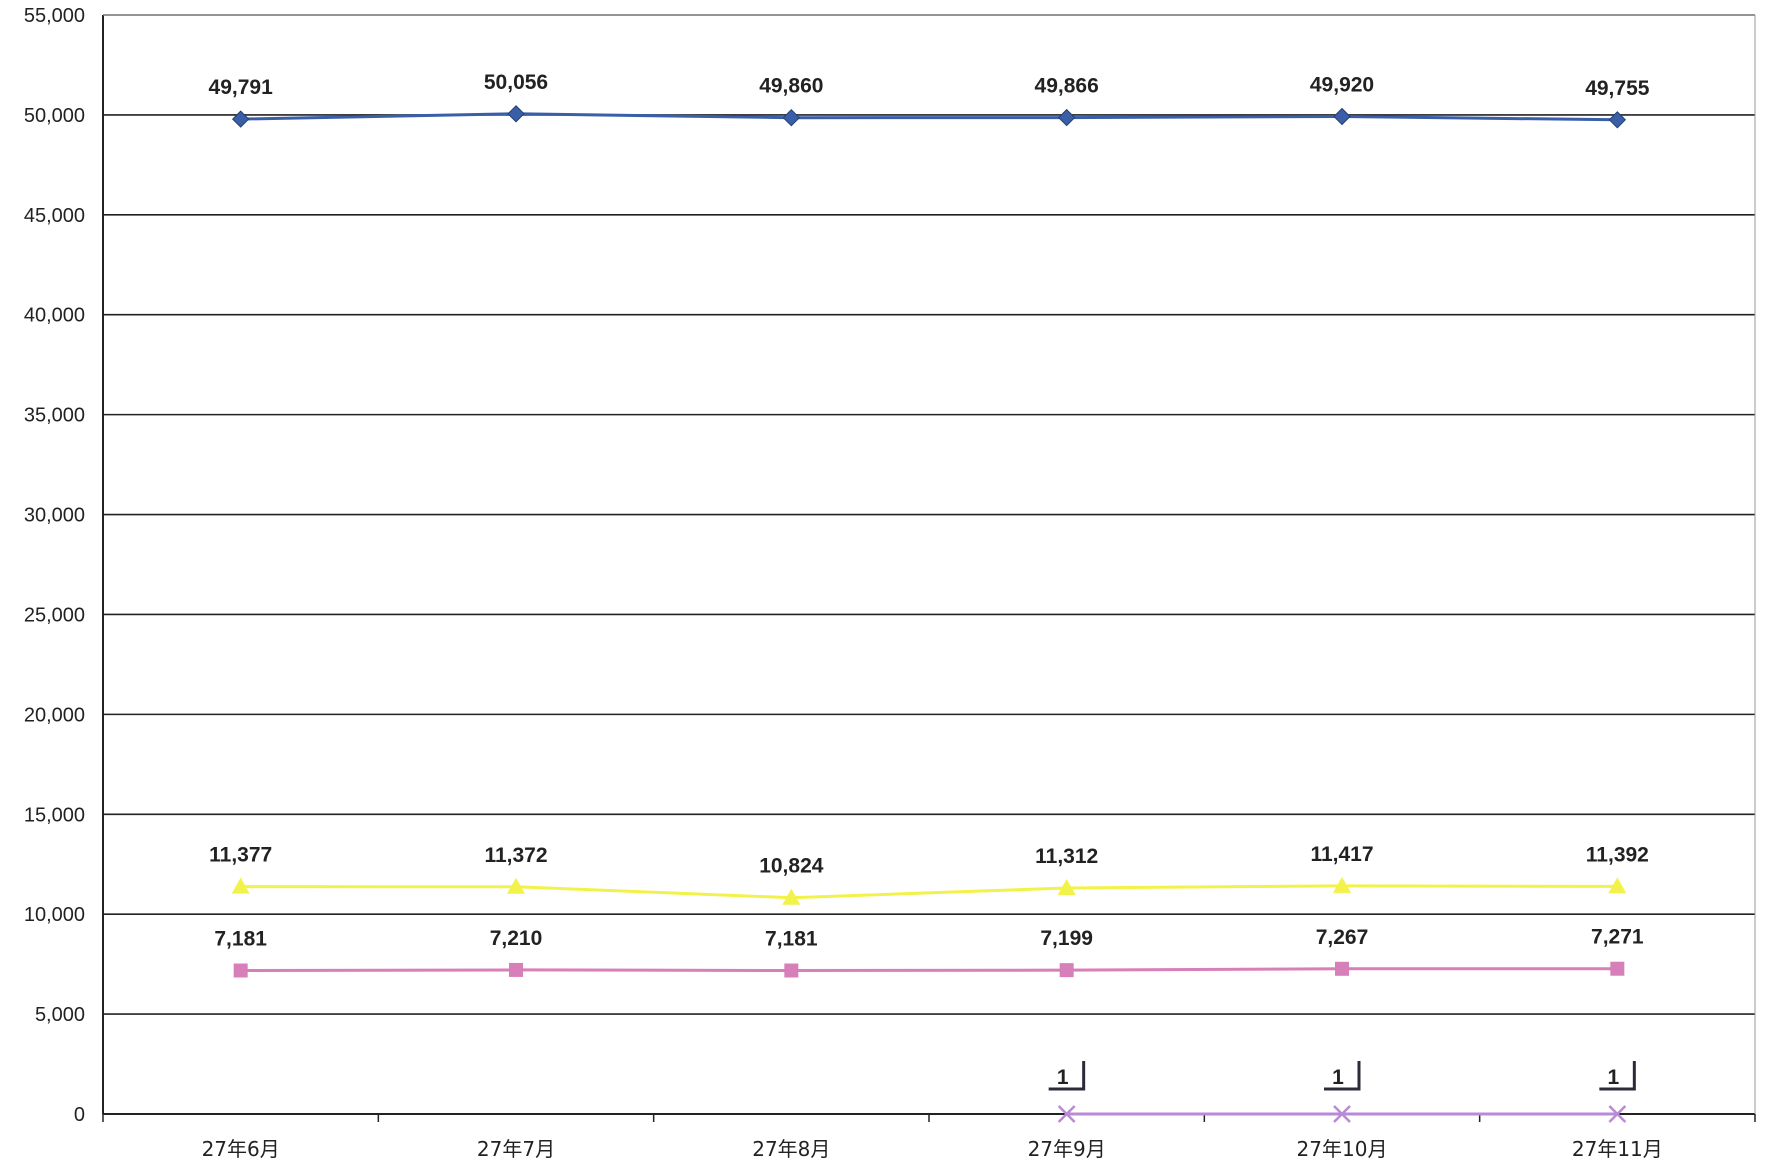 The image size is (1765, 1169). What do you see at coordinates (54, 316) in the screenshot?
I see `y-tick-label: 40,000` at bounding box center [54, 316].